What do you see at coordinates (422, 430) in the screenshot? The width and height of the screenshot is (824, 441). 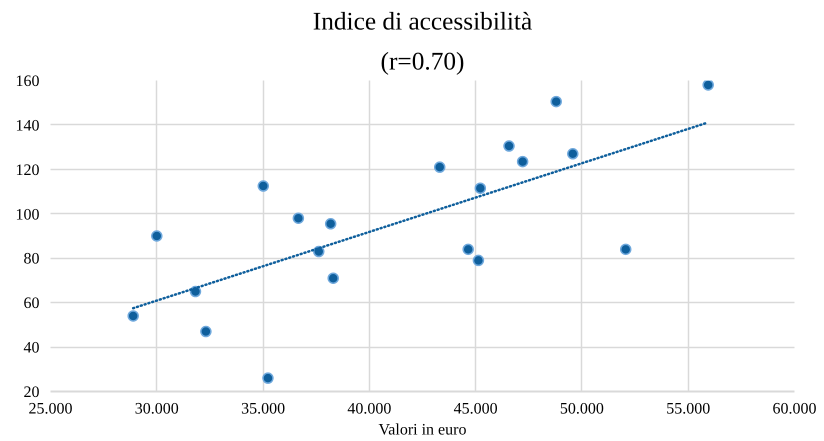 I see `x-axis-title: Valori in euro` at bounding box center [422, 430].